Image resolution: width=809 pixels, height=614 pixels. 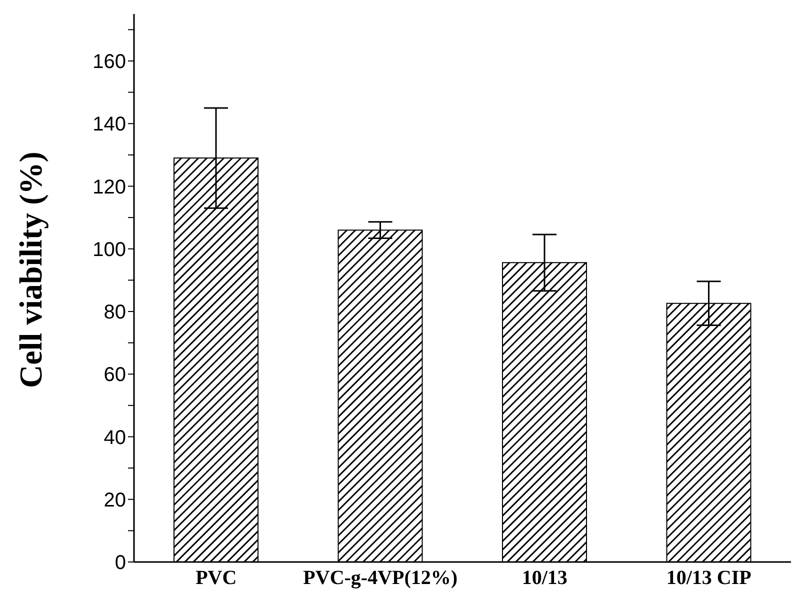 What do you see at coordinates (380, 578) in the screenshot?
I see `x-tick-label: PVC-g-4VP(12%)` at bounding box center [380, 578].